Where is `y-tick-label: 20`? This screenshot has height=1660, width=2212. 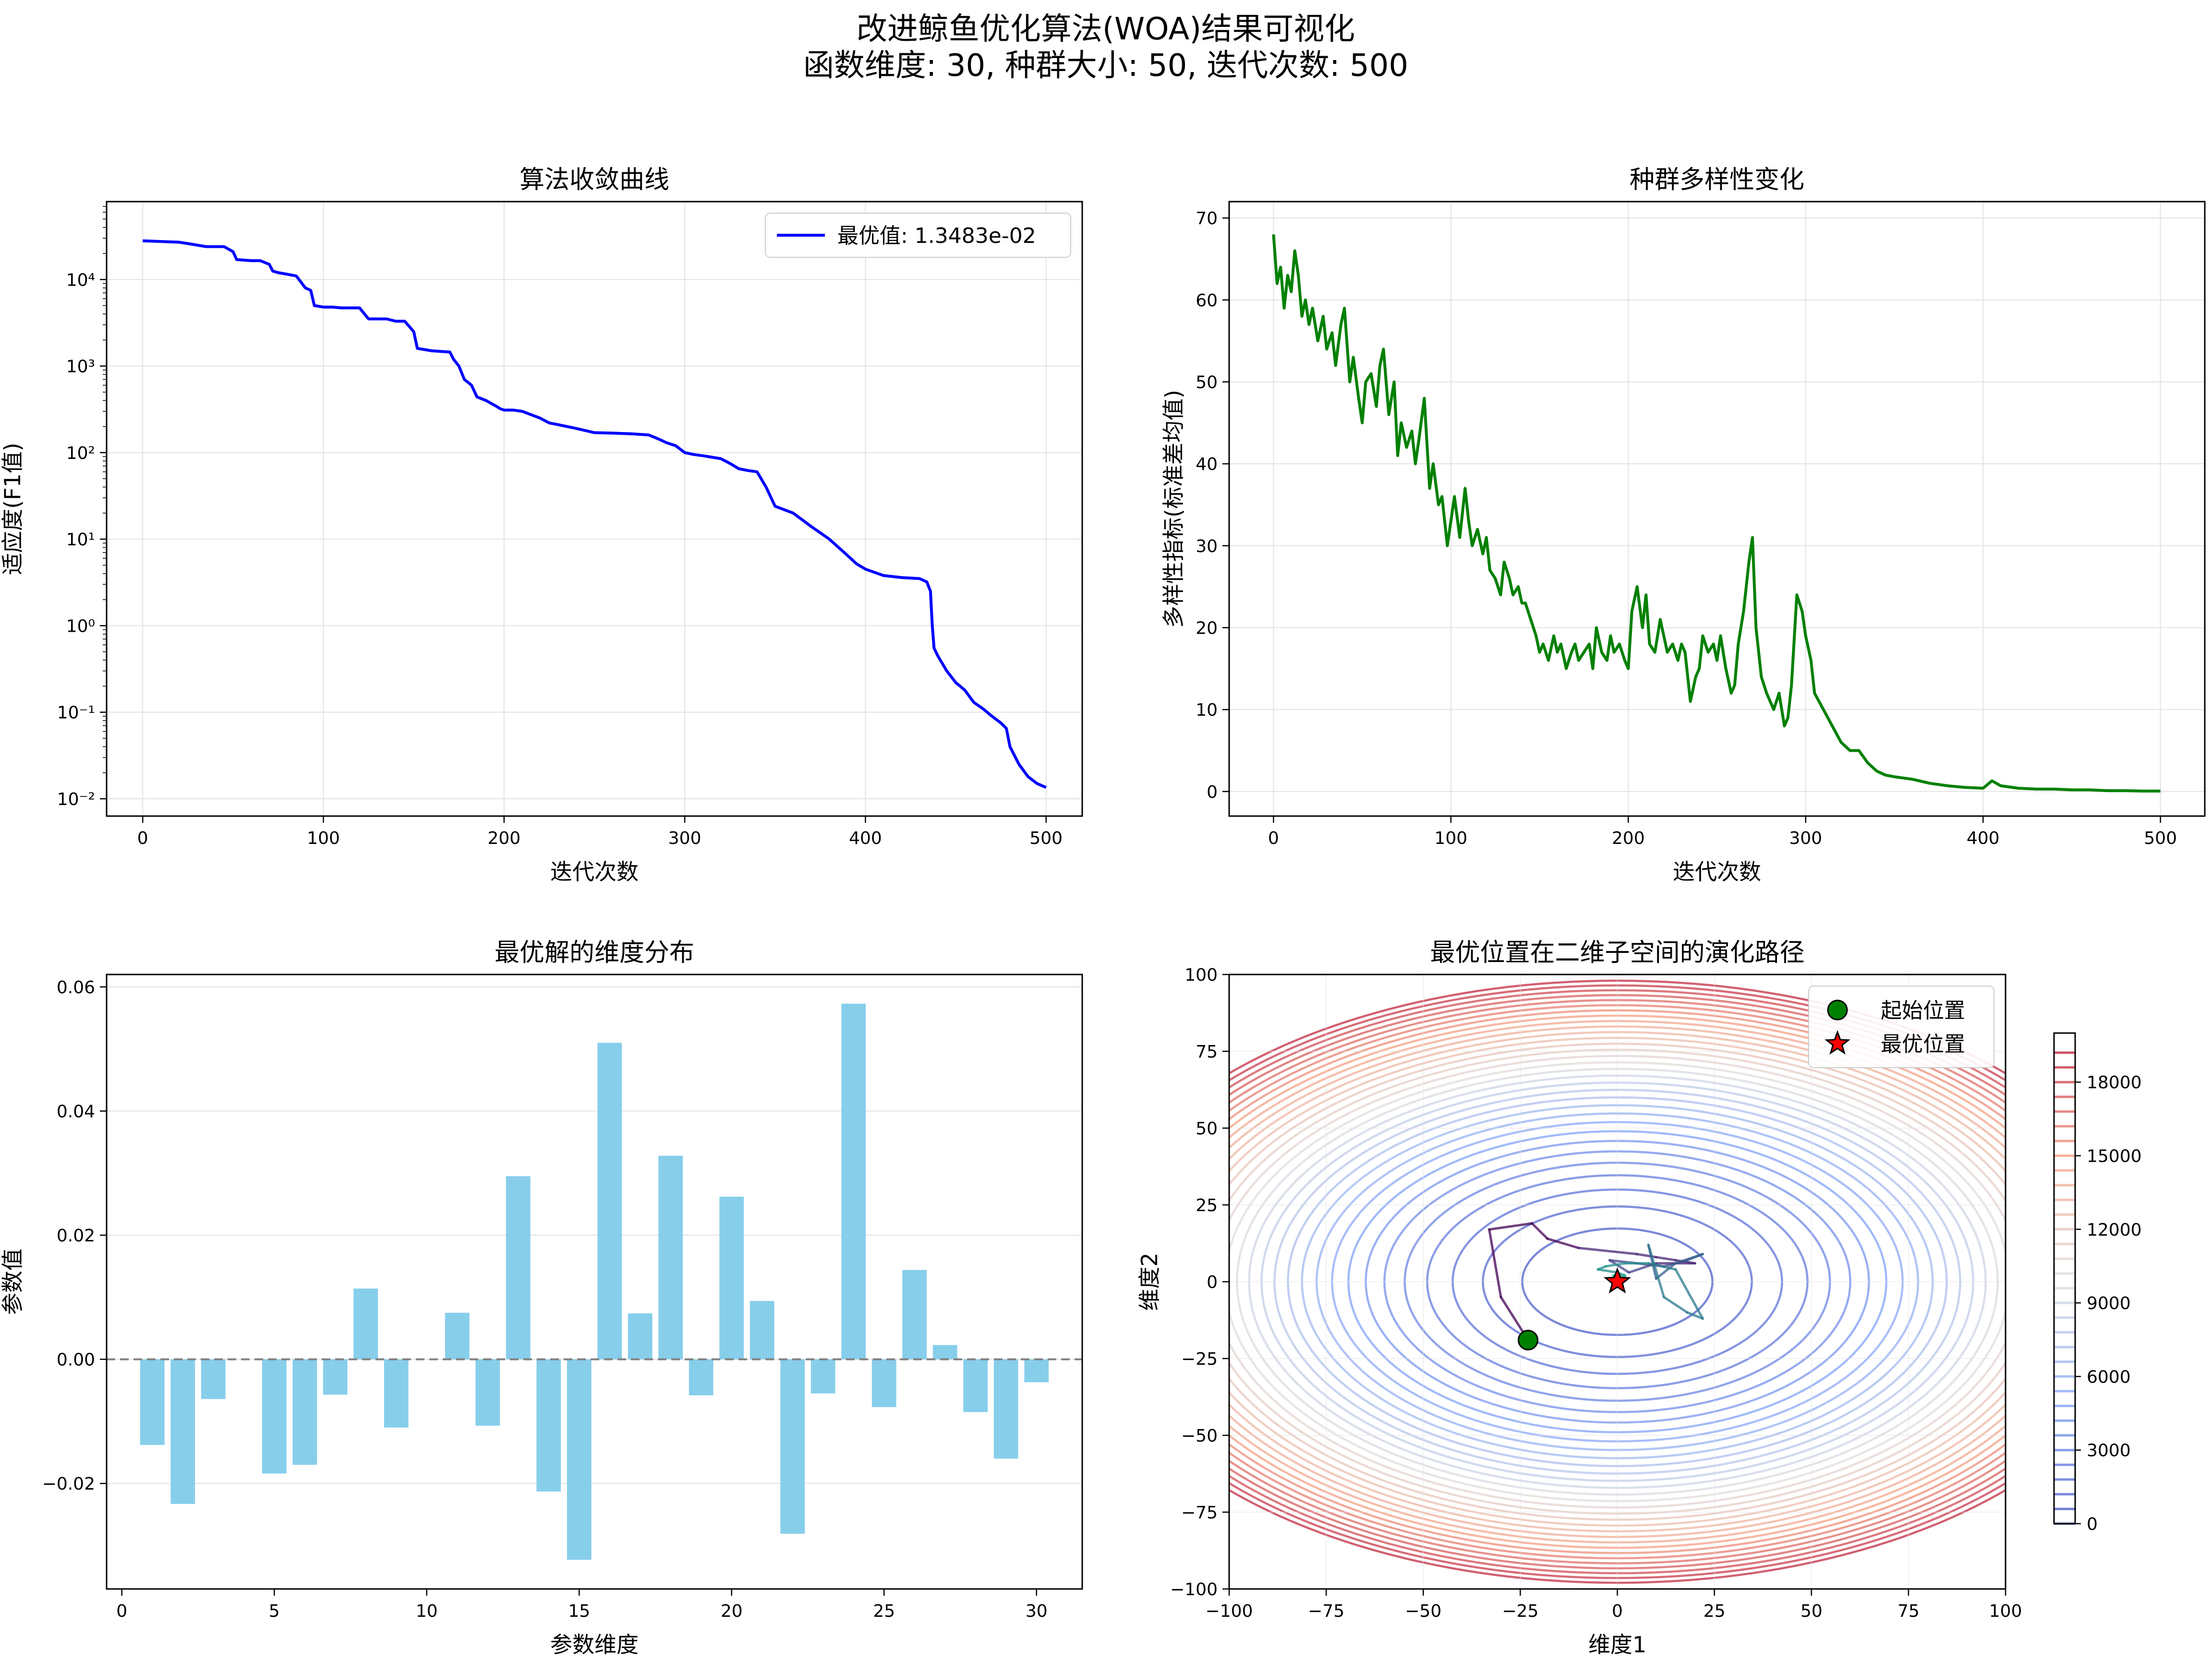
y-tick-label: 20 is located at coordinates (1207, 628).